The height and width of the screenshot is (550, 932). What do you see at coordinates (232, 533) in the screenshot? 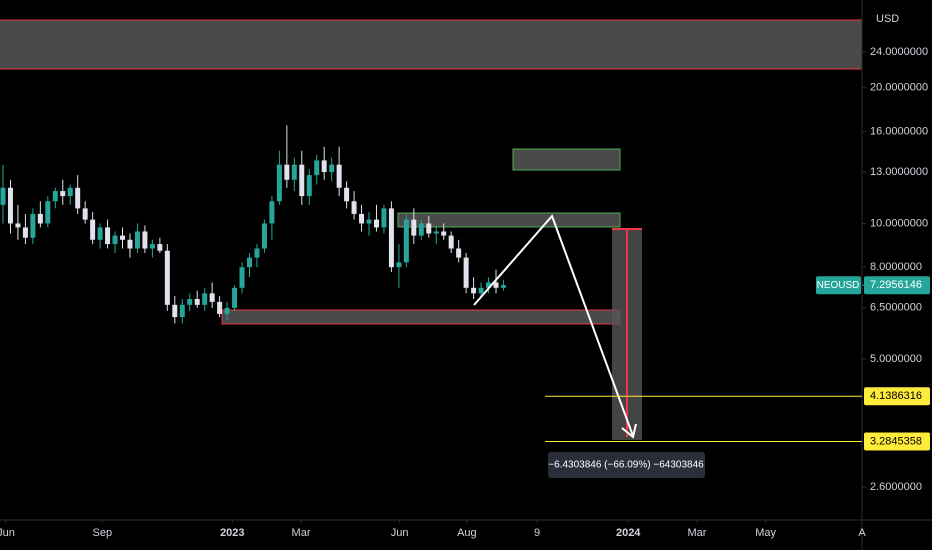
I see `x-tick-label: 2023` at bounding box center [232, 533].